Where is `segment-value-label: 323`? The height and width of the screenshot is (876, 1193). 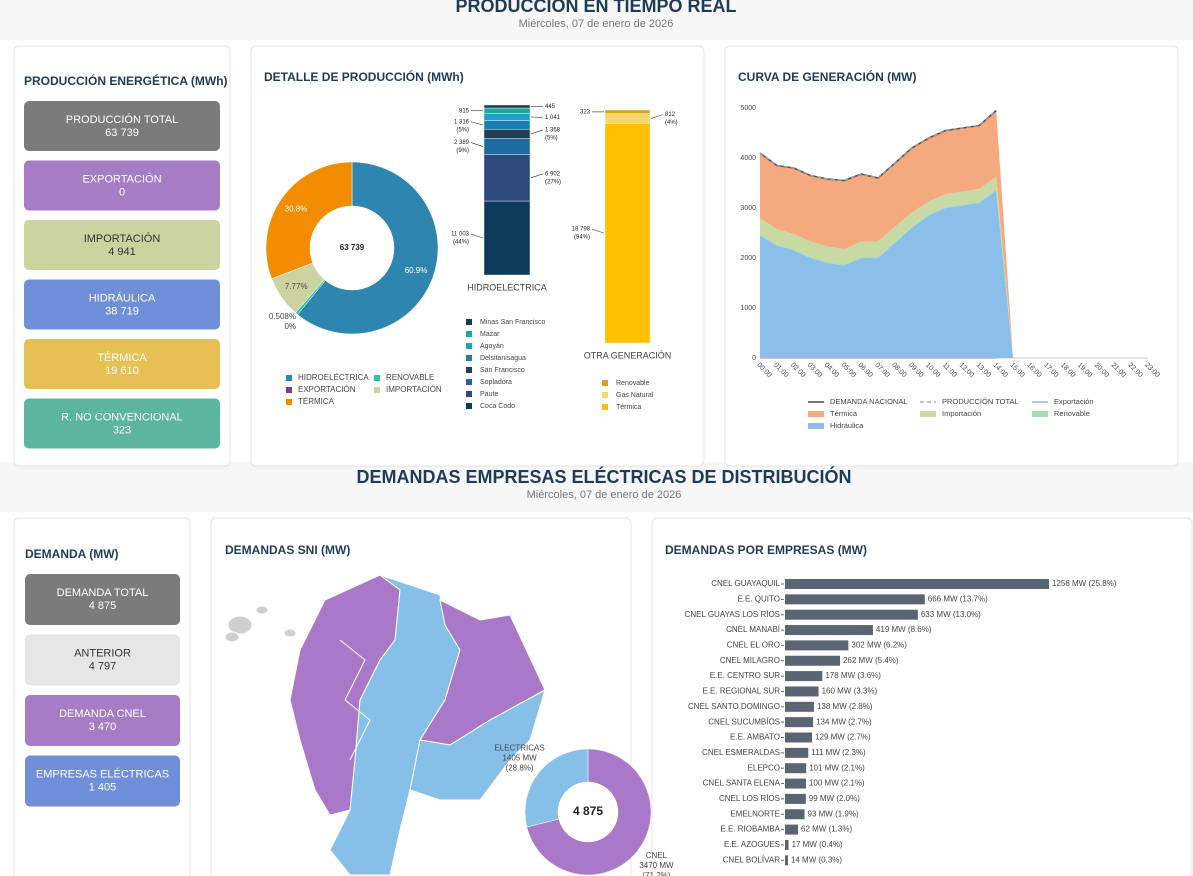
segment-value-label: 323 is located at coordinates (585, 112).